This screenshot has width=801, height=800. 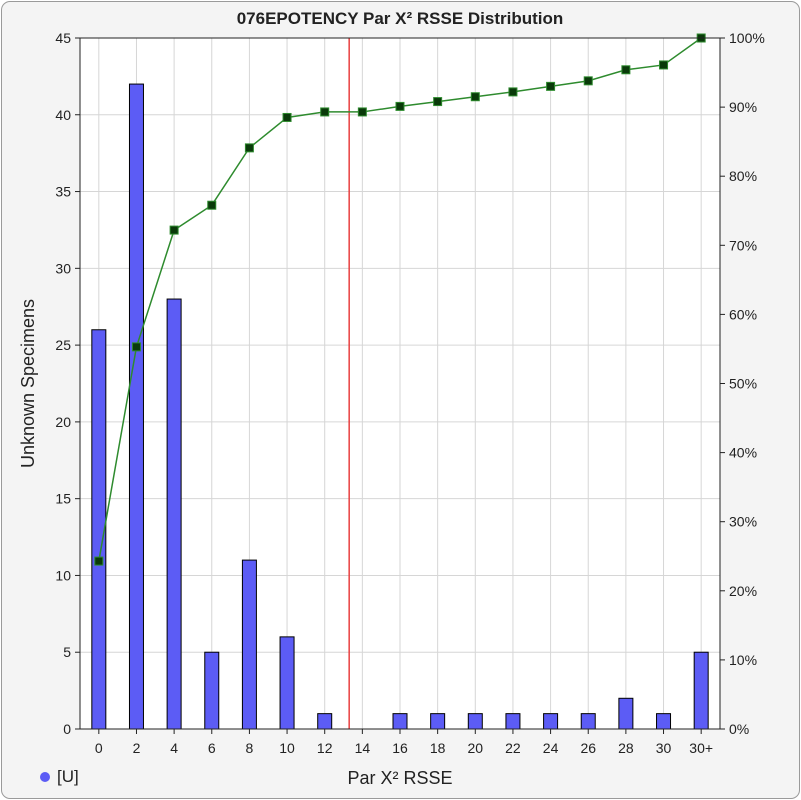 What do you see at coordinates (99, 748) in the screenshot?
I see `x-tick-label: 0` at bounding box center [99, 748].